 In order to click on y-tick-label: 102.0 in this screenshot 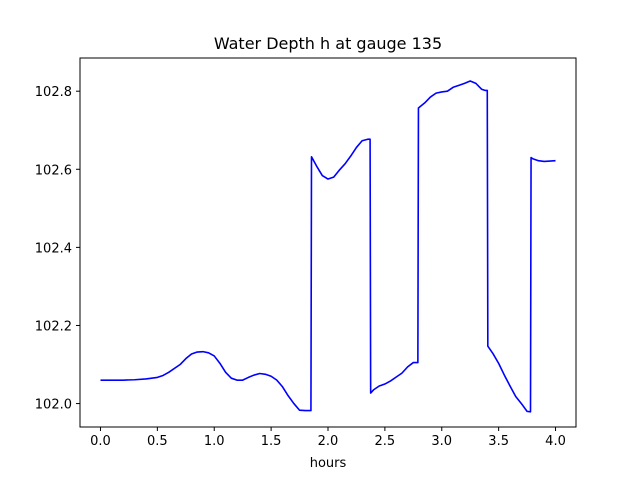, I will do `click(53, 405)`.